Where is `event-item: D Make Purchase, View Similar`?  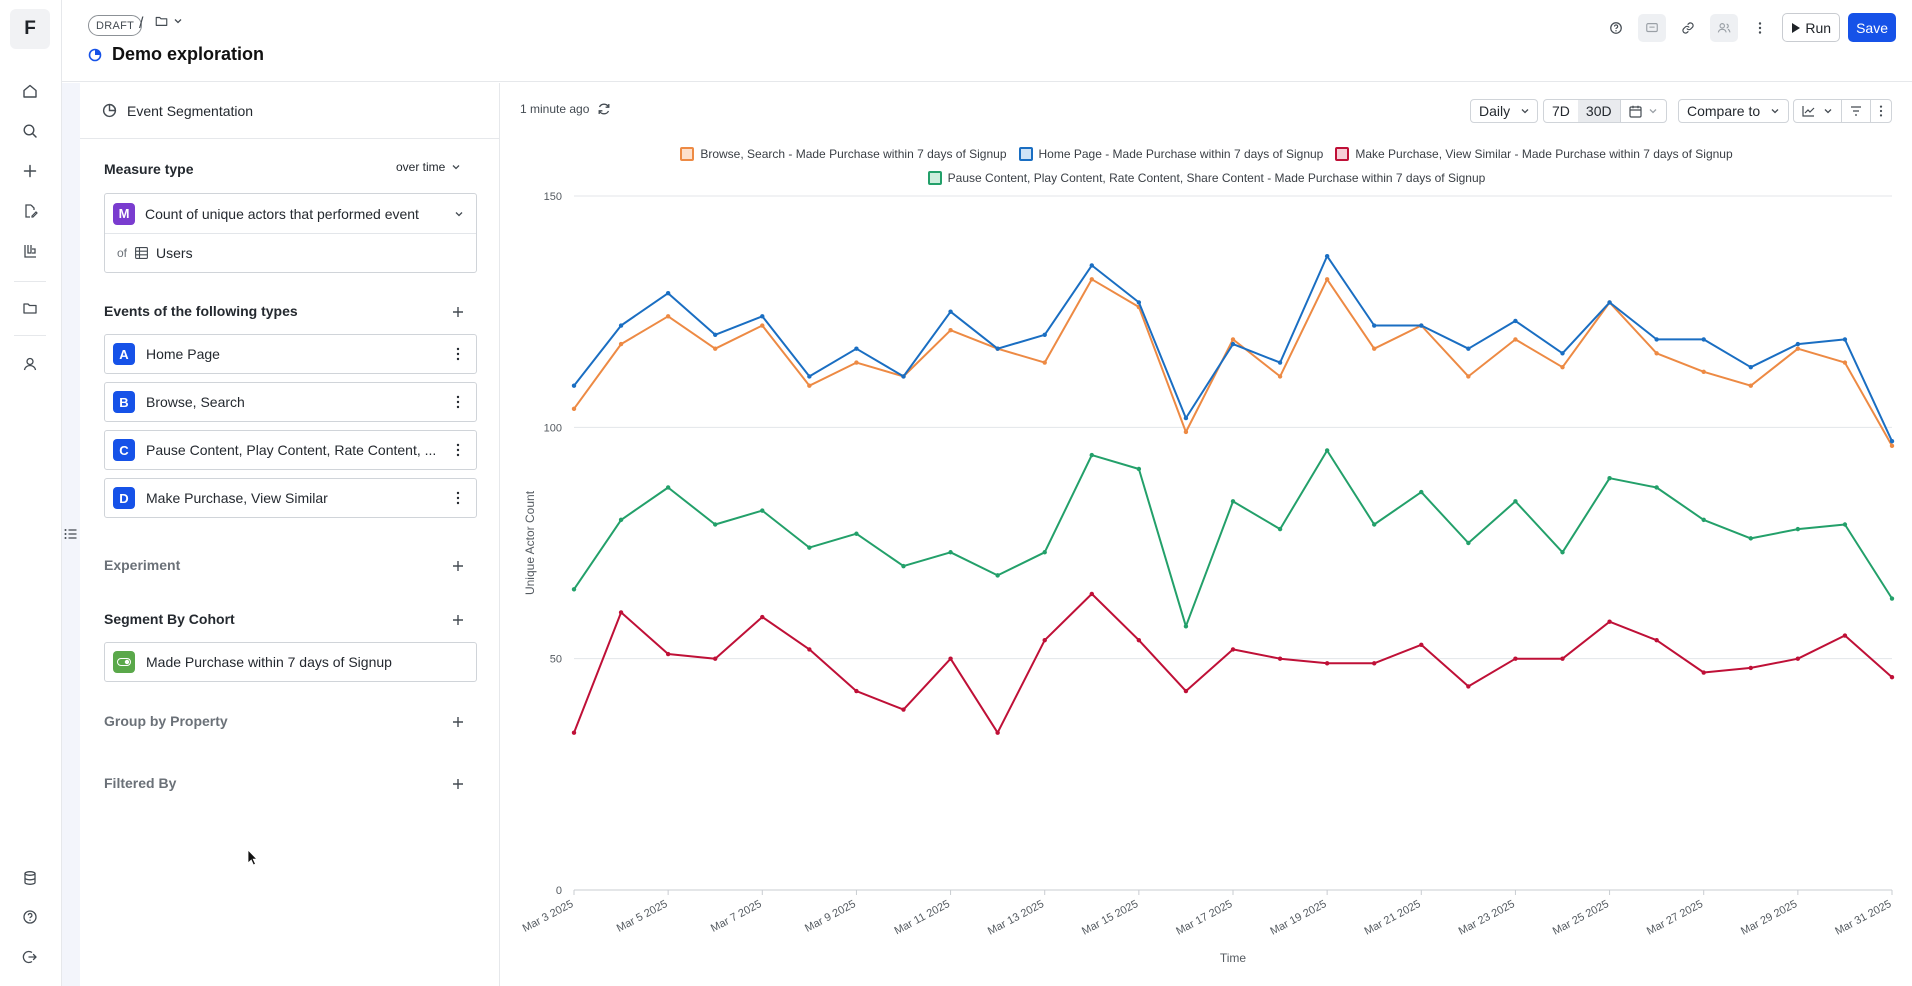
event-item: D Make Purchase, View Similar is located at coordinates (290, 498).